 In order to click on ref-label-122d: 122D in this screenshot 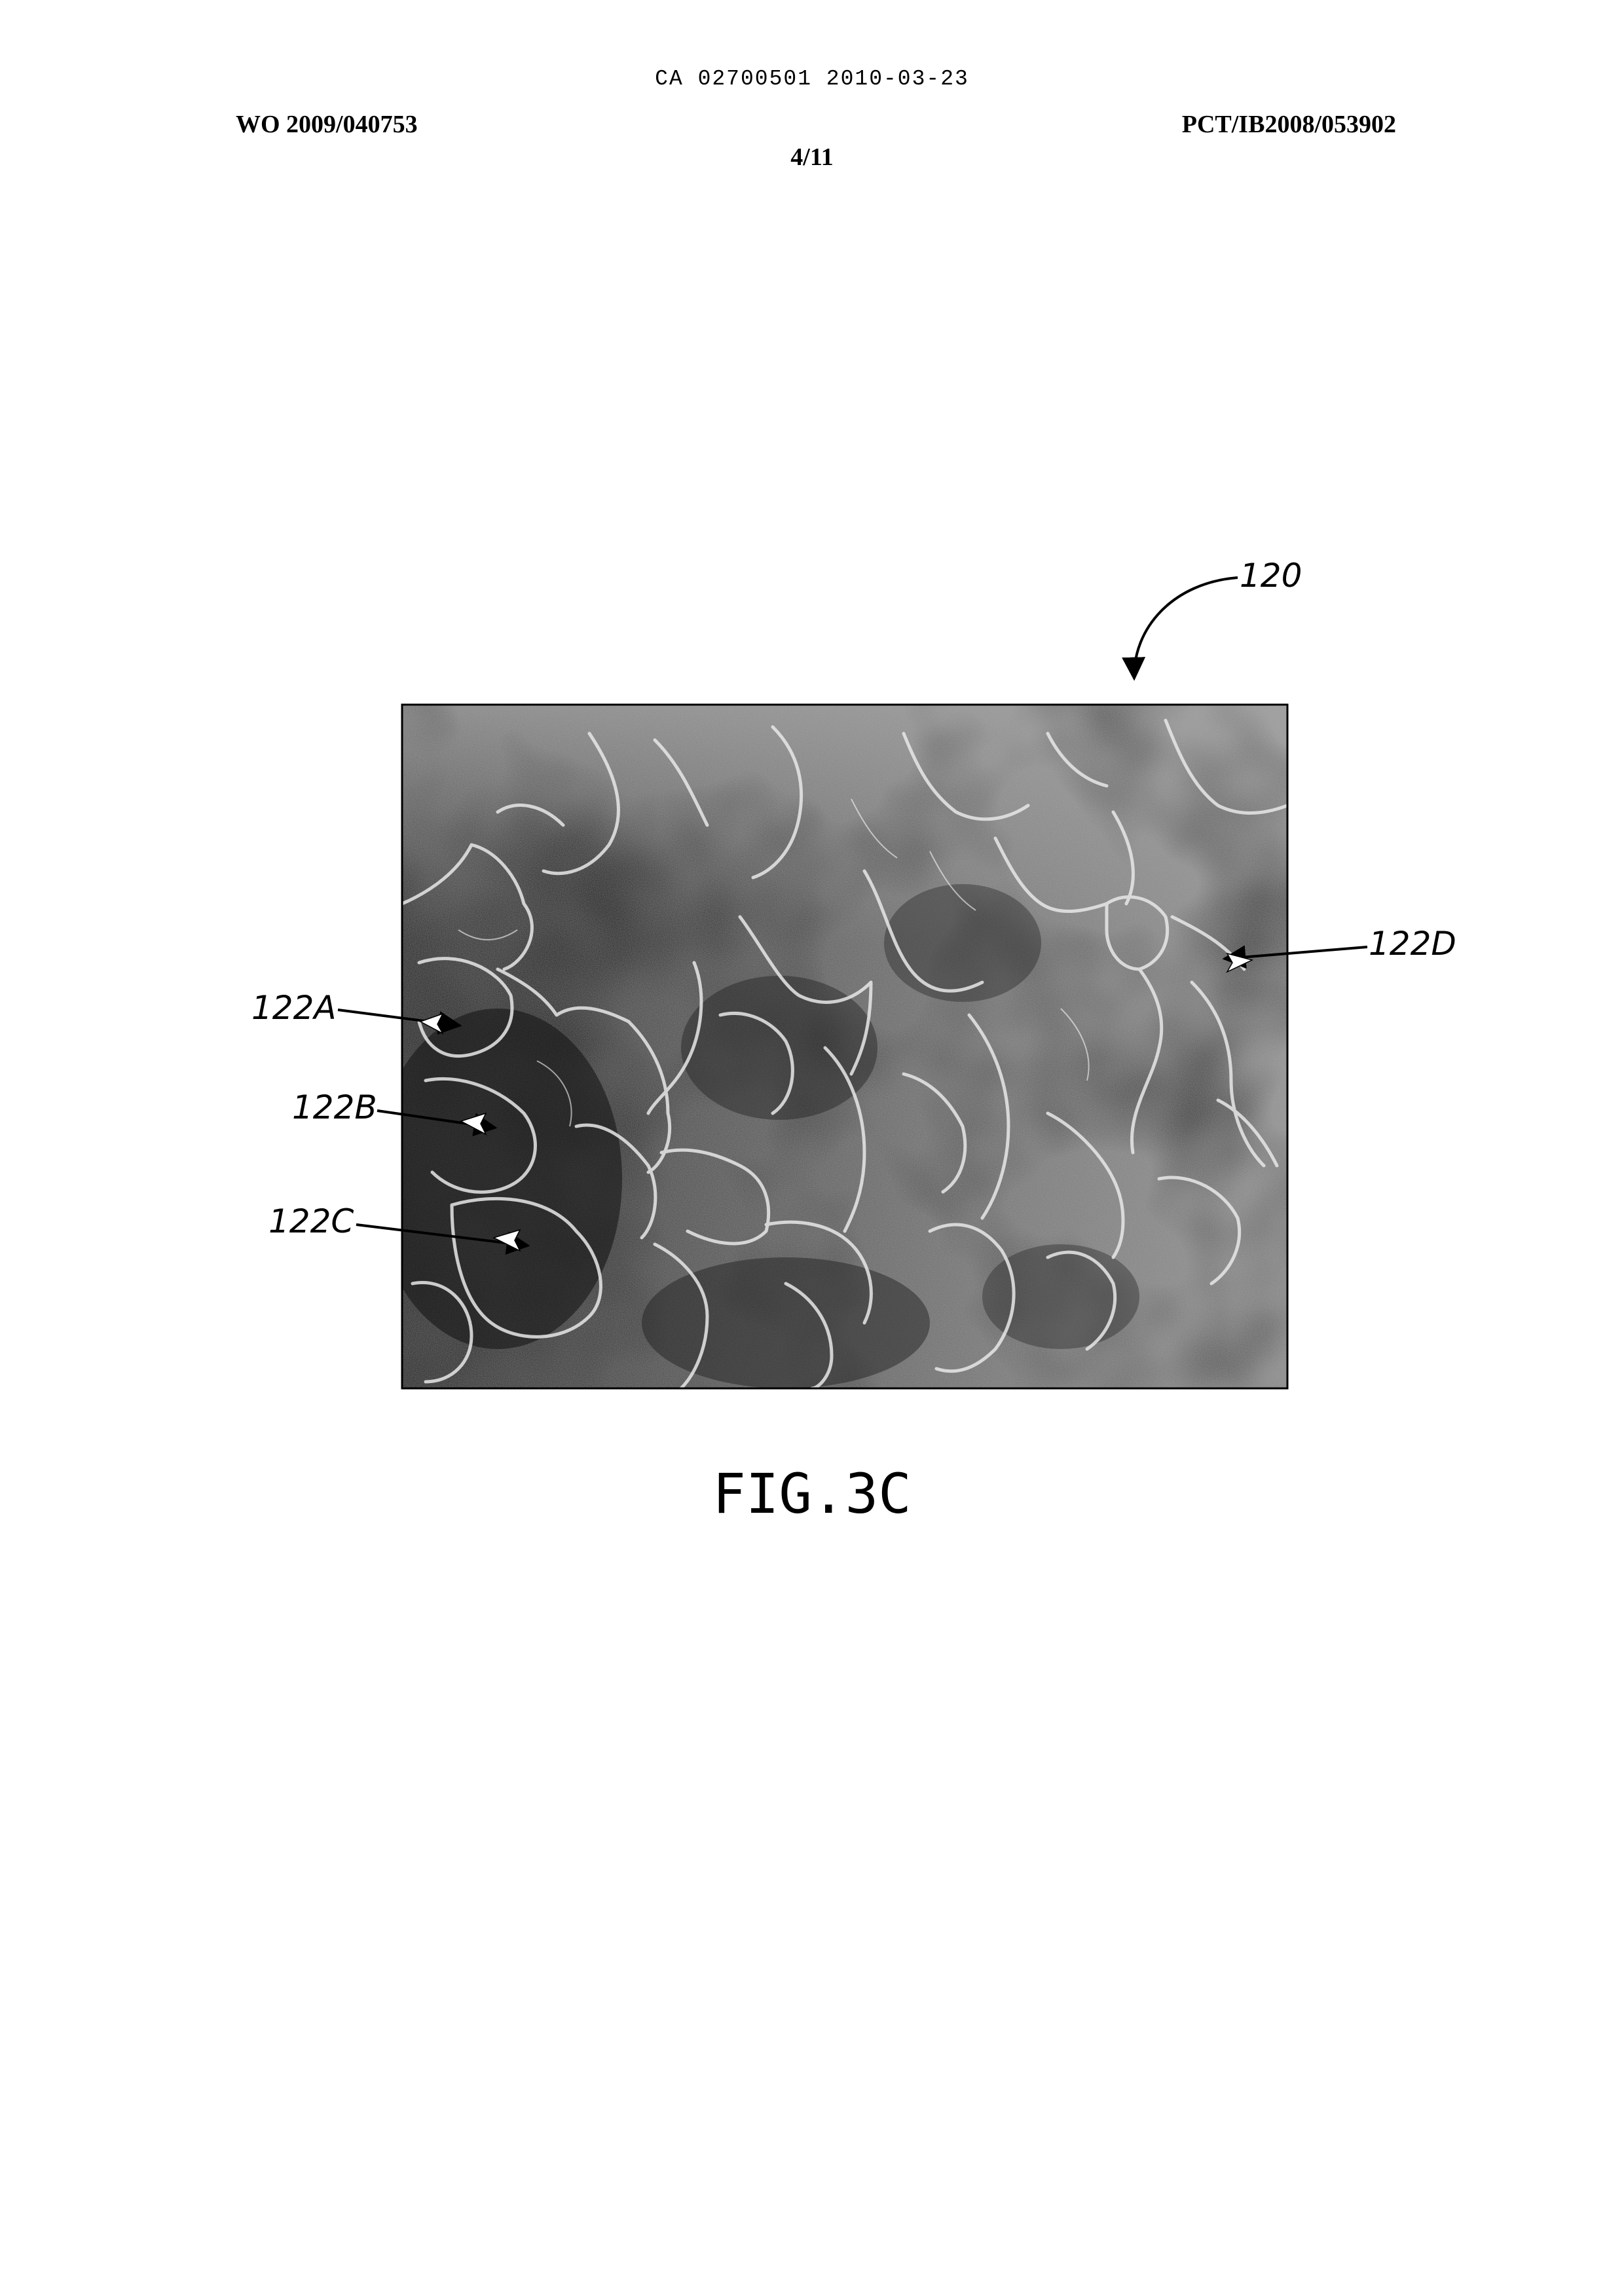, I will do `click(1412, 944)`.